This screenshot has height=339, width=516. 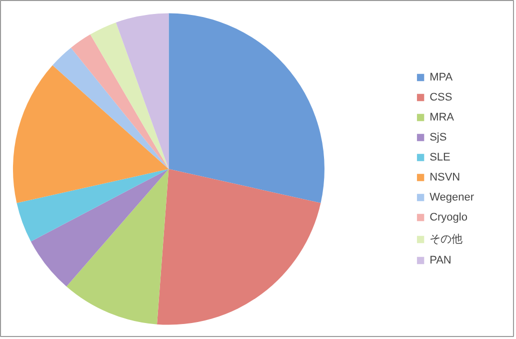 What do you see at coordinates (440, 157) in the screenshot?
I see `legend-label: SLE` at bounding box center [440, 157].